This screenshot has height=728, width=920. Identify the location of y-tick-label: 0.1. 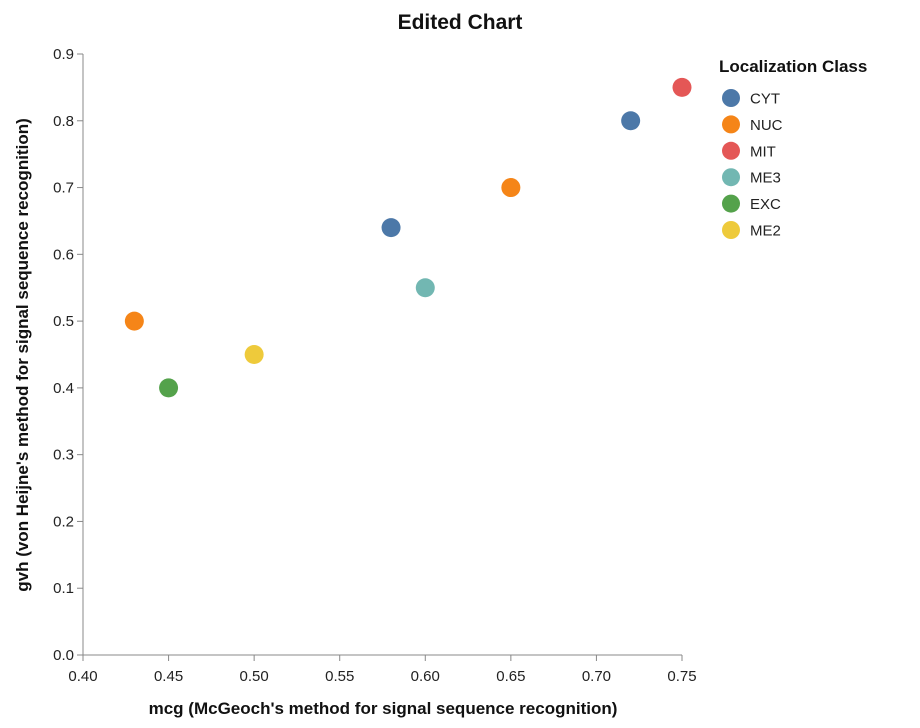
(63, 588).